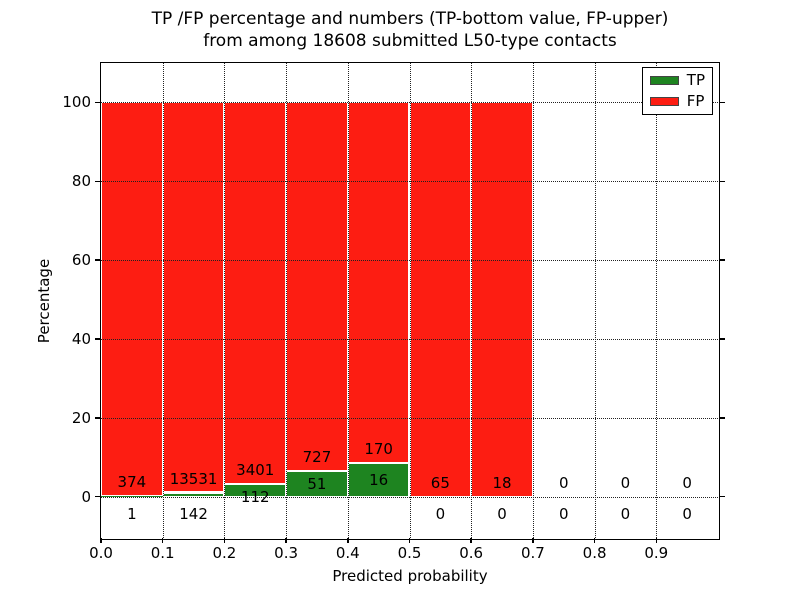 This screenshot has width=800, height=600. Describe the element at coordinates (502, 482) in the screenshot. I see `fp-count-label: 18` at that location.